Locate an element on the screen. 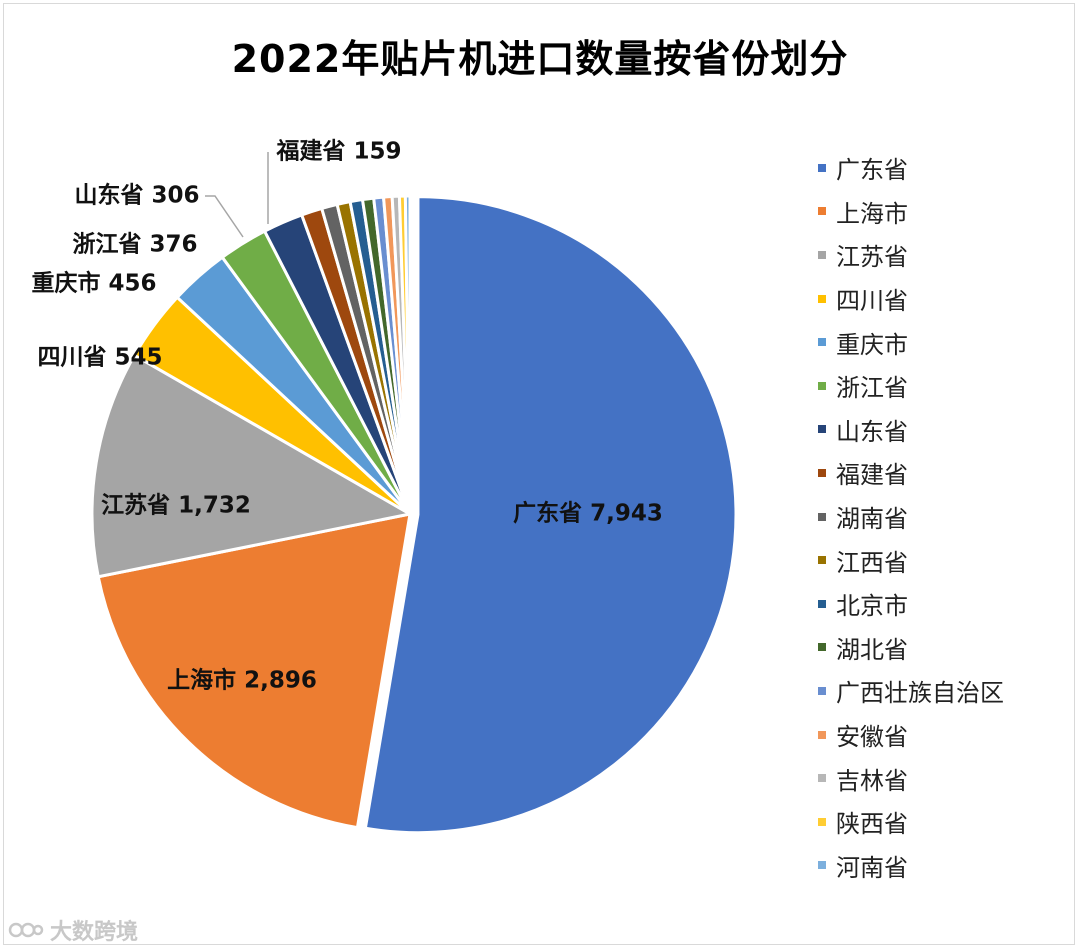  legend-item: 湖南省 is located at coordinates (911, 517).